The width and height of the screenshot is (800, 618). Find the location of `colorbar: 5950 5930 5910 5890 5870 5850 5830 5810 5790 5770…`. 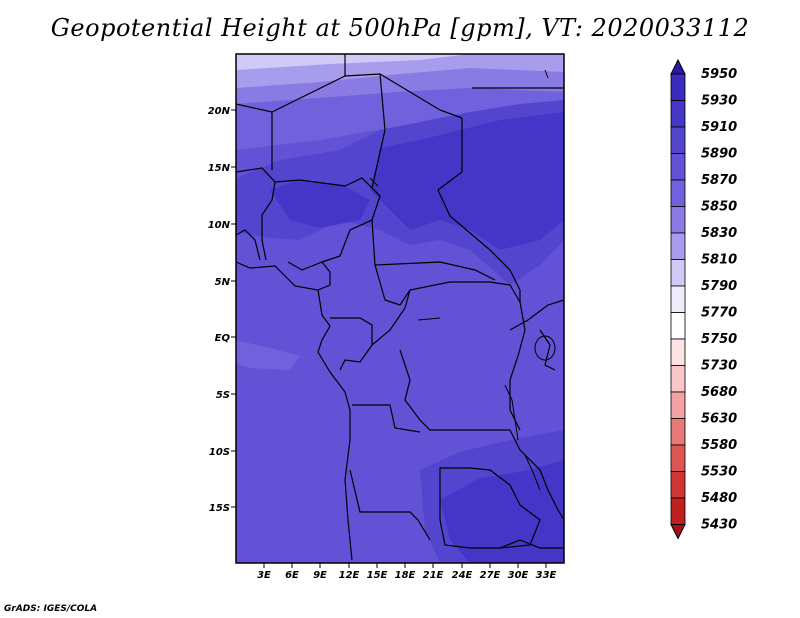

colorbar: 5950 5930 5910 5890 5870 5850 5830 5810 5790 5770… is located at coordinates (703, 299).